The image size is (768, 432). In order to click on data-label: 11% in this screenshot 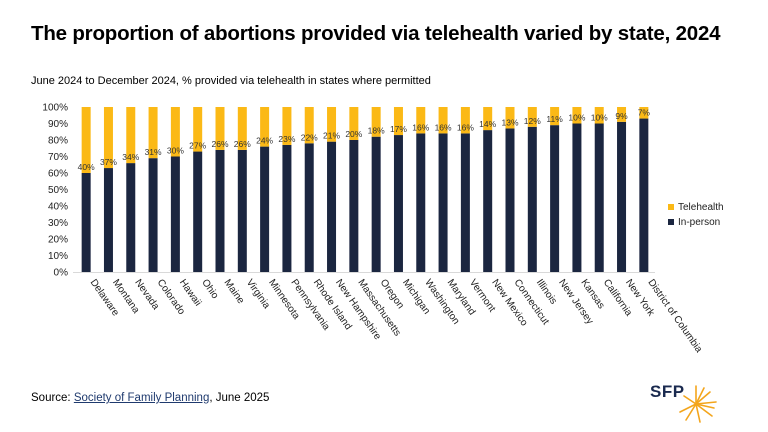, I will do `click(554, 119)`.